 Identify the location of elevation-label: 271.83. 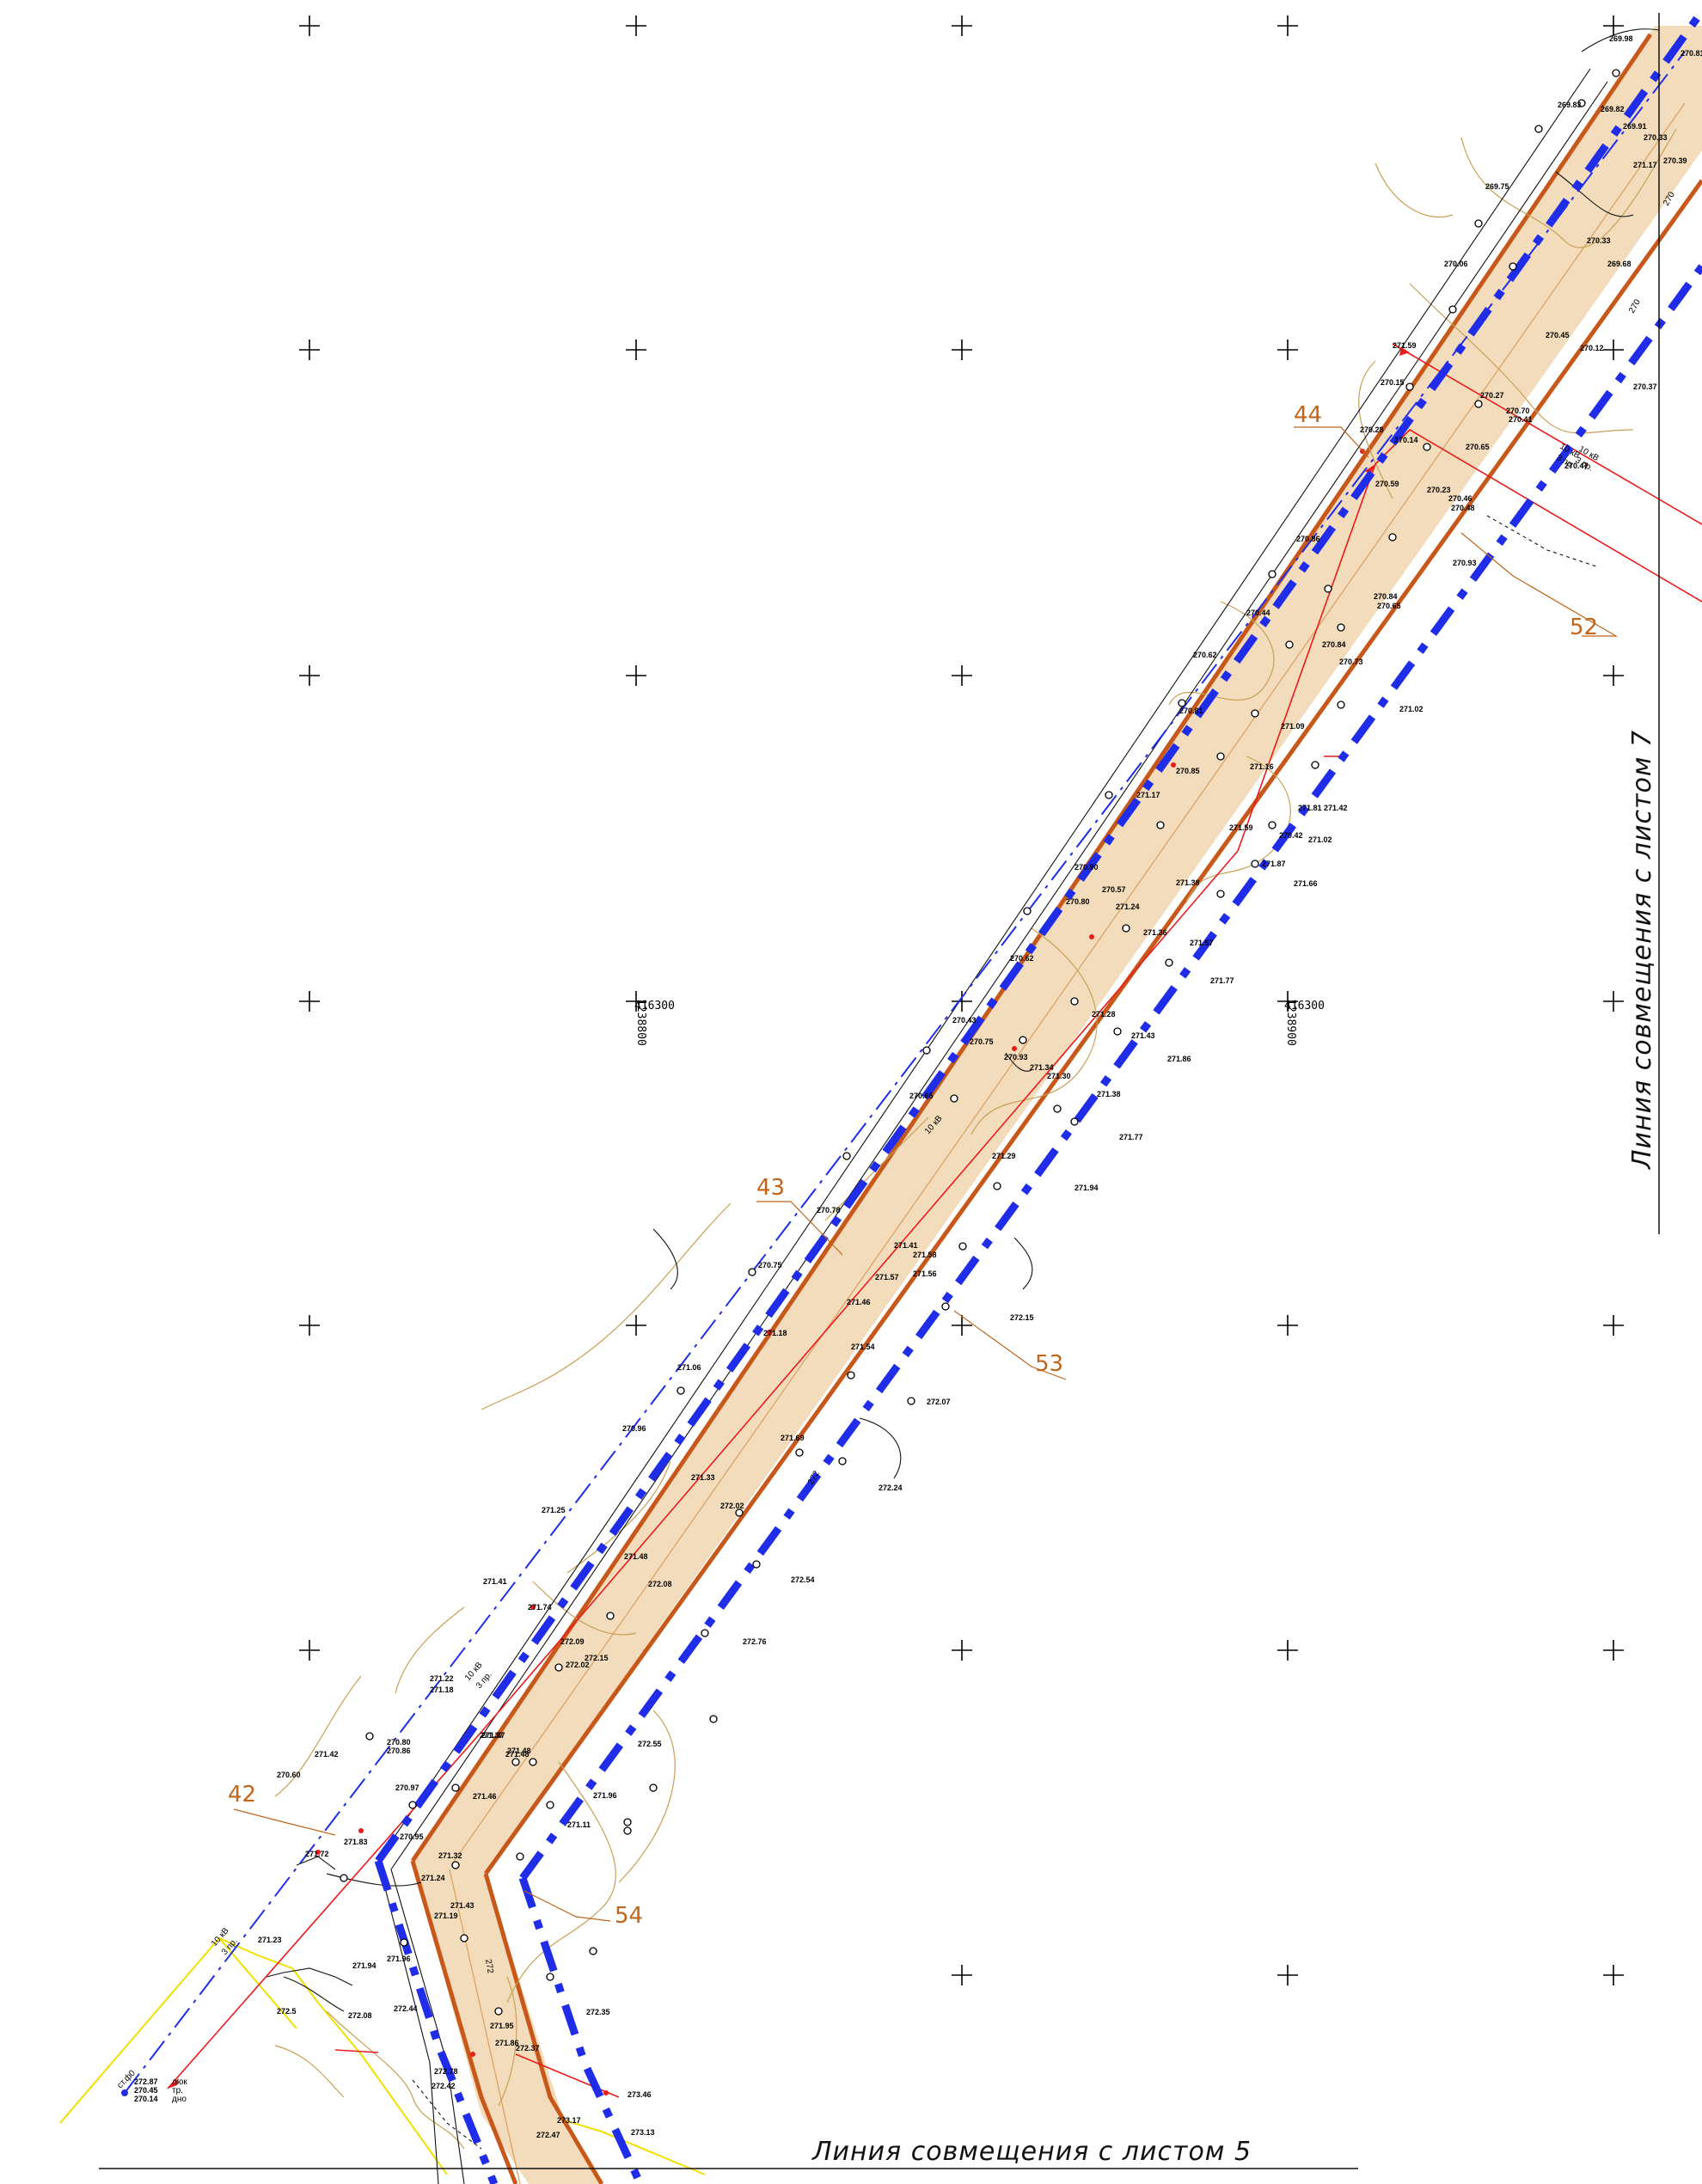
(356, 1842).